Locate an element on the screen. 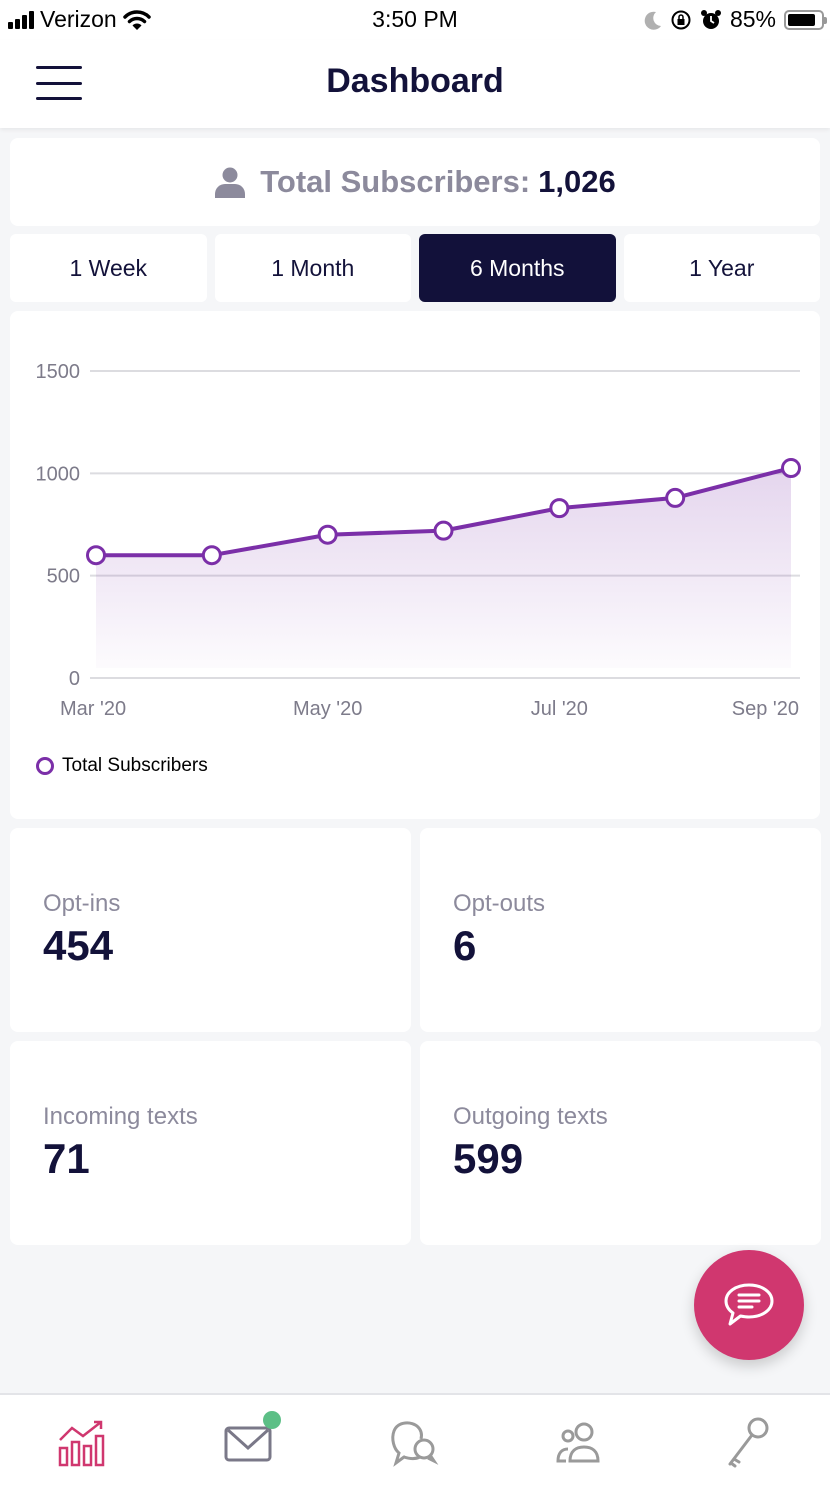  new-message-fab is located at coordinates (749, 1305).